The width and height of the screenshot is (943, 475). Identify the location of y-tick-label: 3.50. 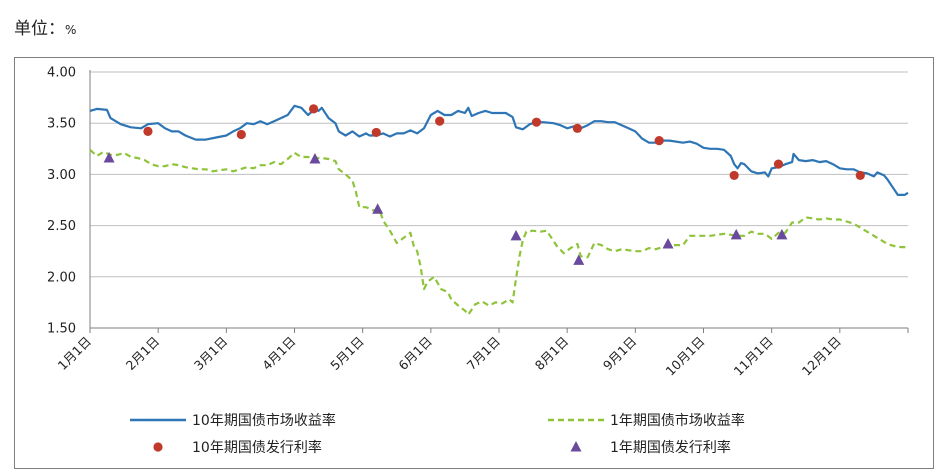
(61, 124).